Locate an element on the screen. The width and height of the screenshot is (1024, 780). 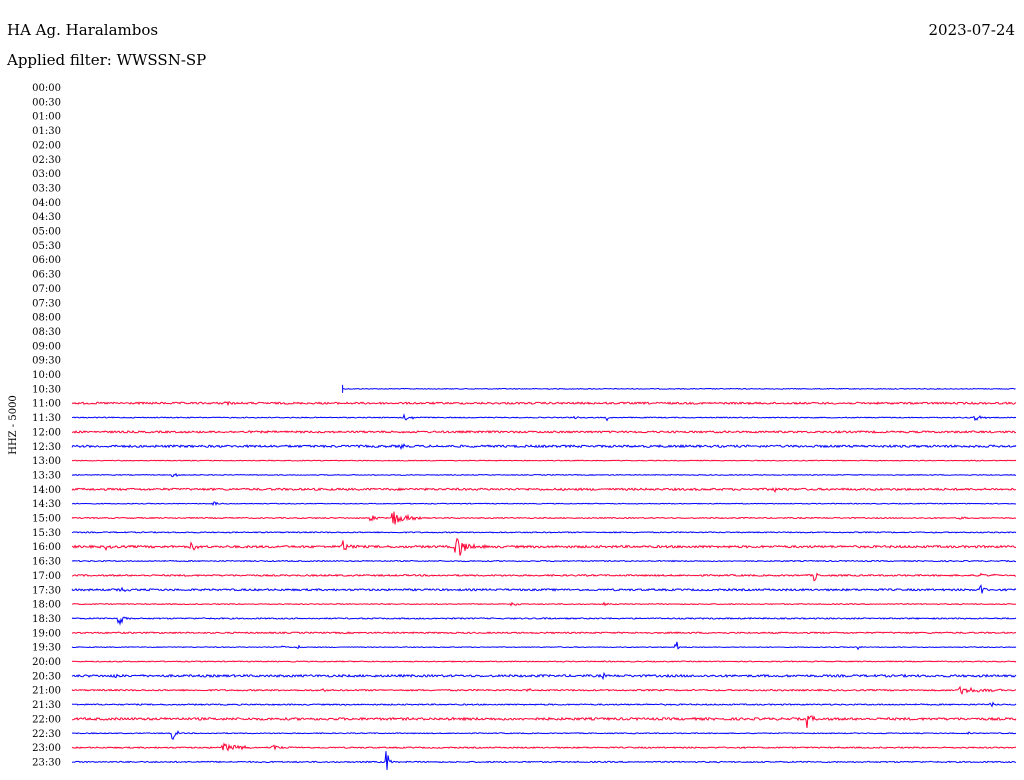
time-tick-label: 16:30 is located at coordinates (46, 562).